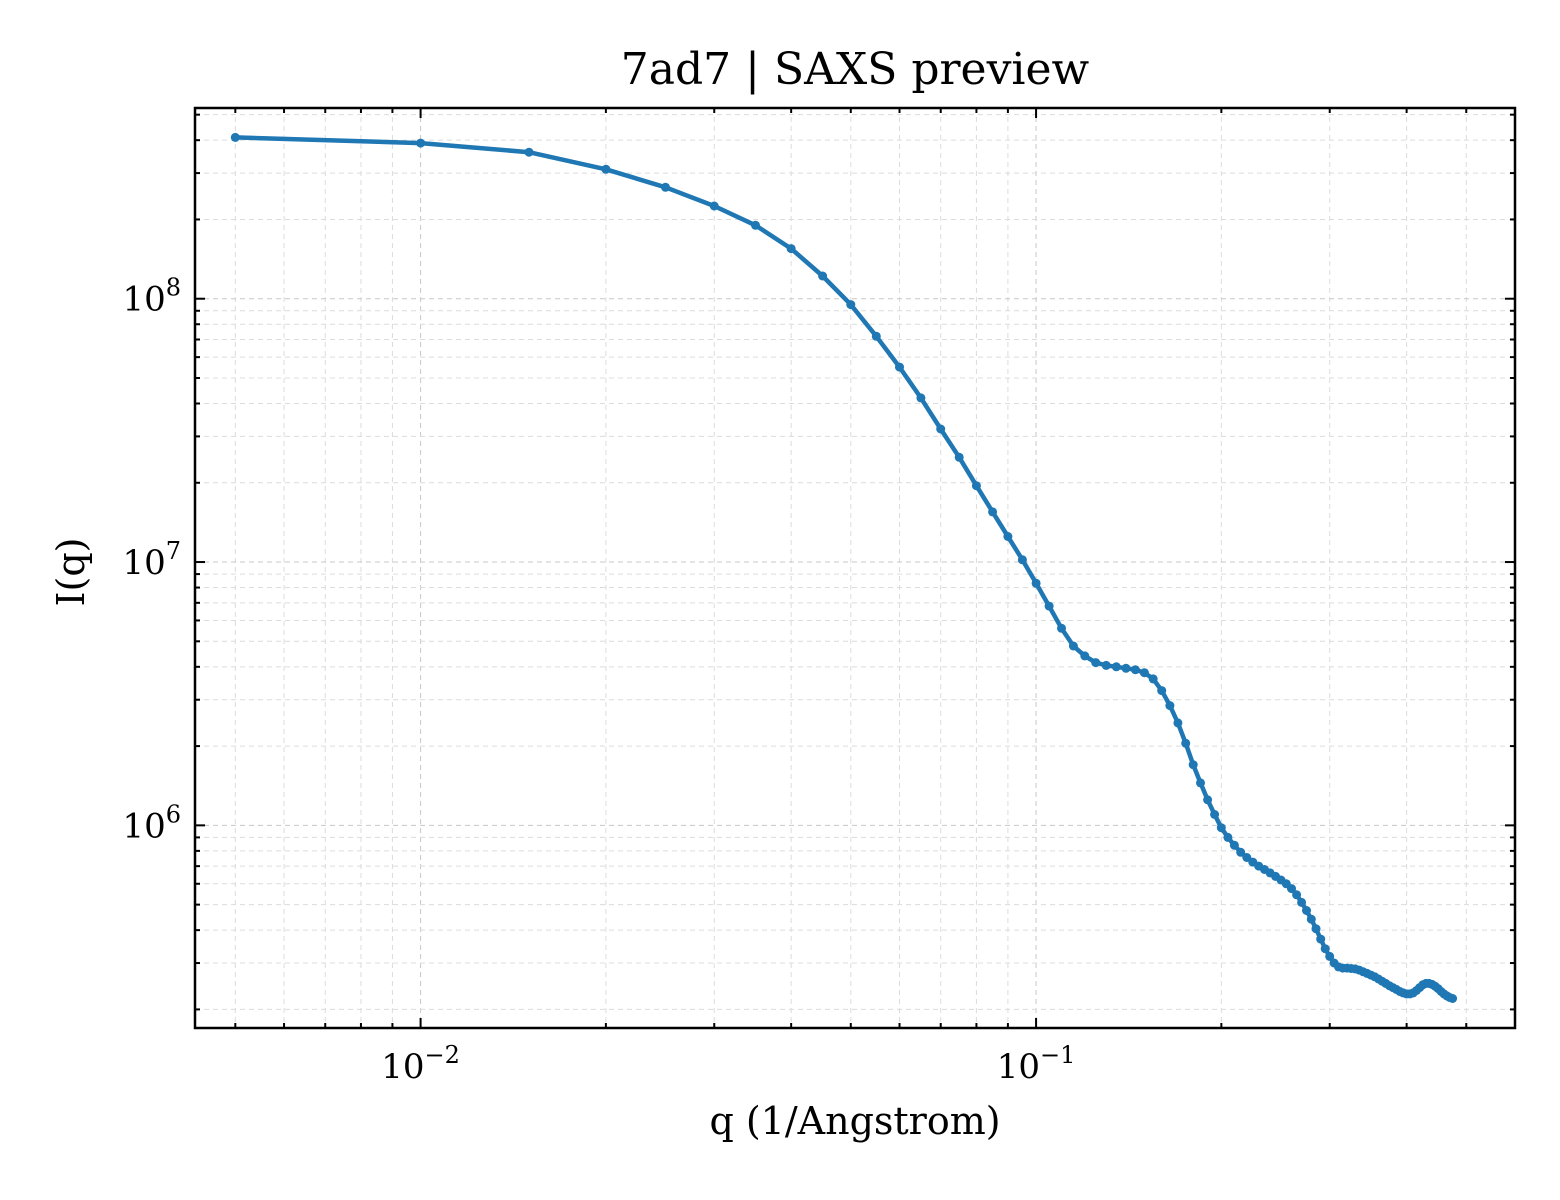 The width and height of the screenshot is (1560, 1200). Describe the element at coordinates (71, 572) in the screenshot. I see `y-axis-label: I(q)` at that location.